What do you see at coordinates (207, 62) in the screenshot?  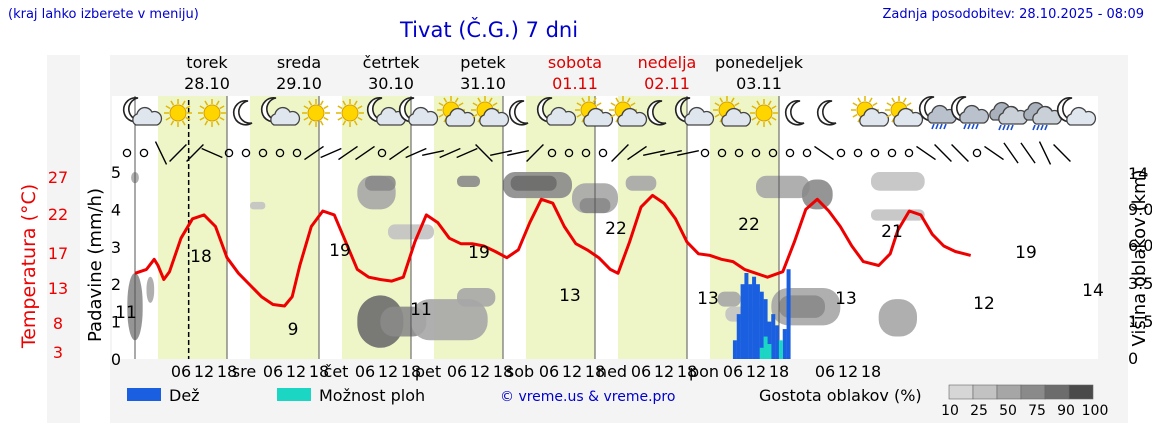 I see `day-name: torek` at bounding box center [207, 62].